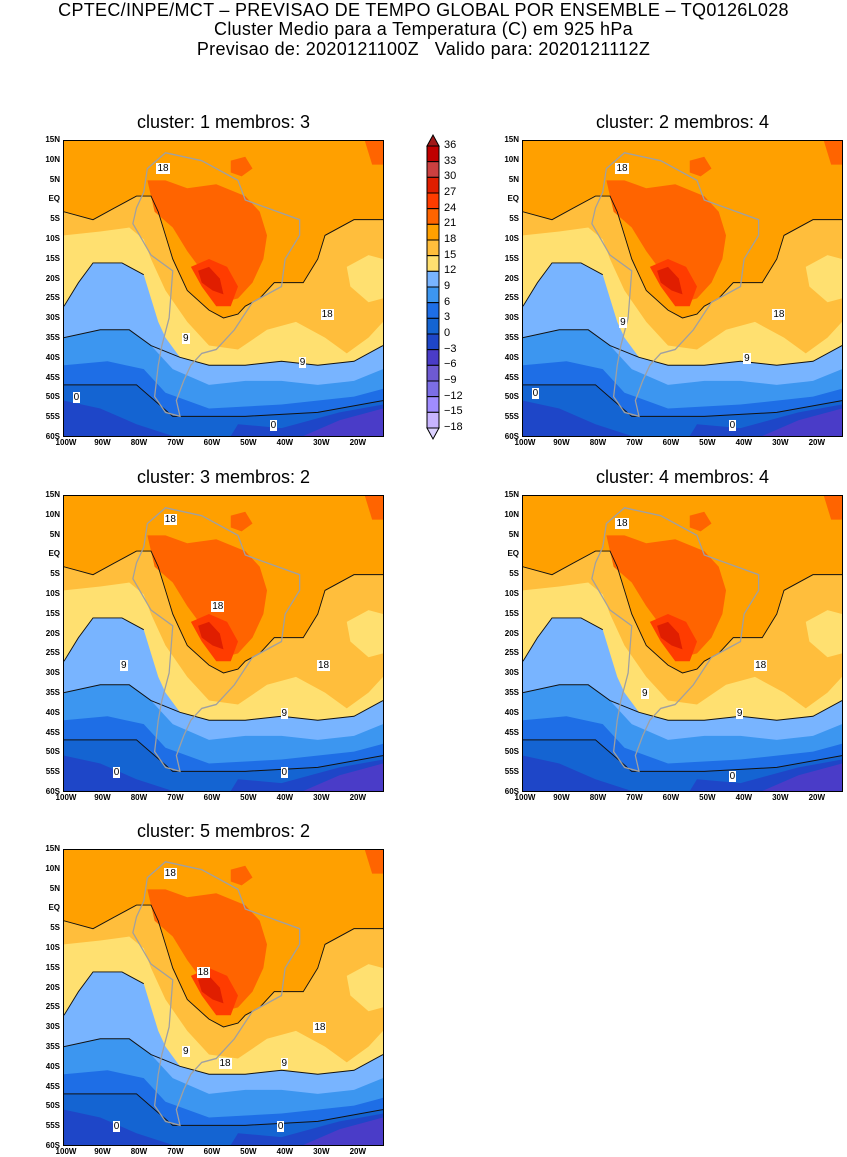 The image size is (847, 1157). What do you see at coordinates (358, 442) in the screenshot?
I see `lon-tick-label: 20W` at bounding box center [358, 442].